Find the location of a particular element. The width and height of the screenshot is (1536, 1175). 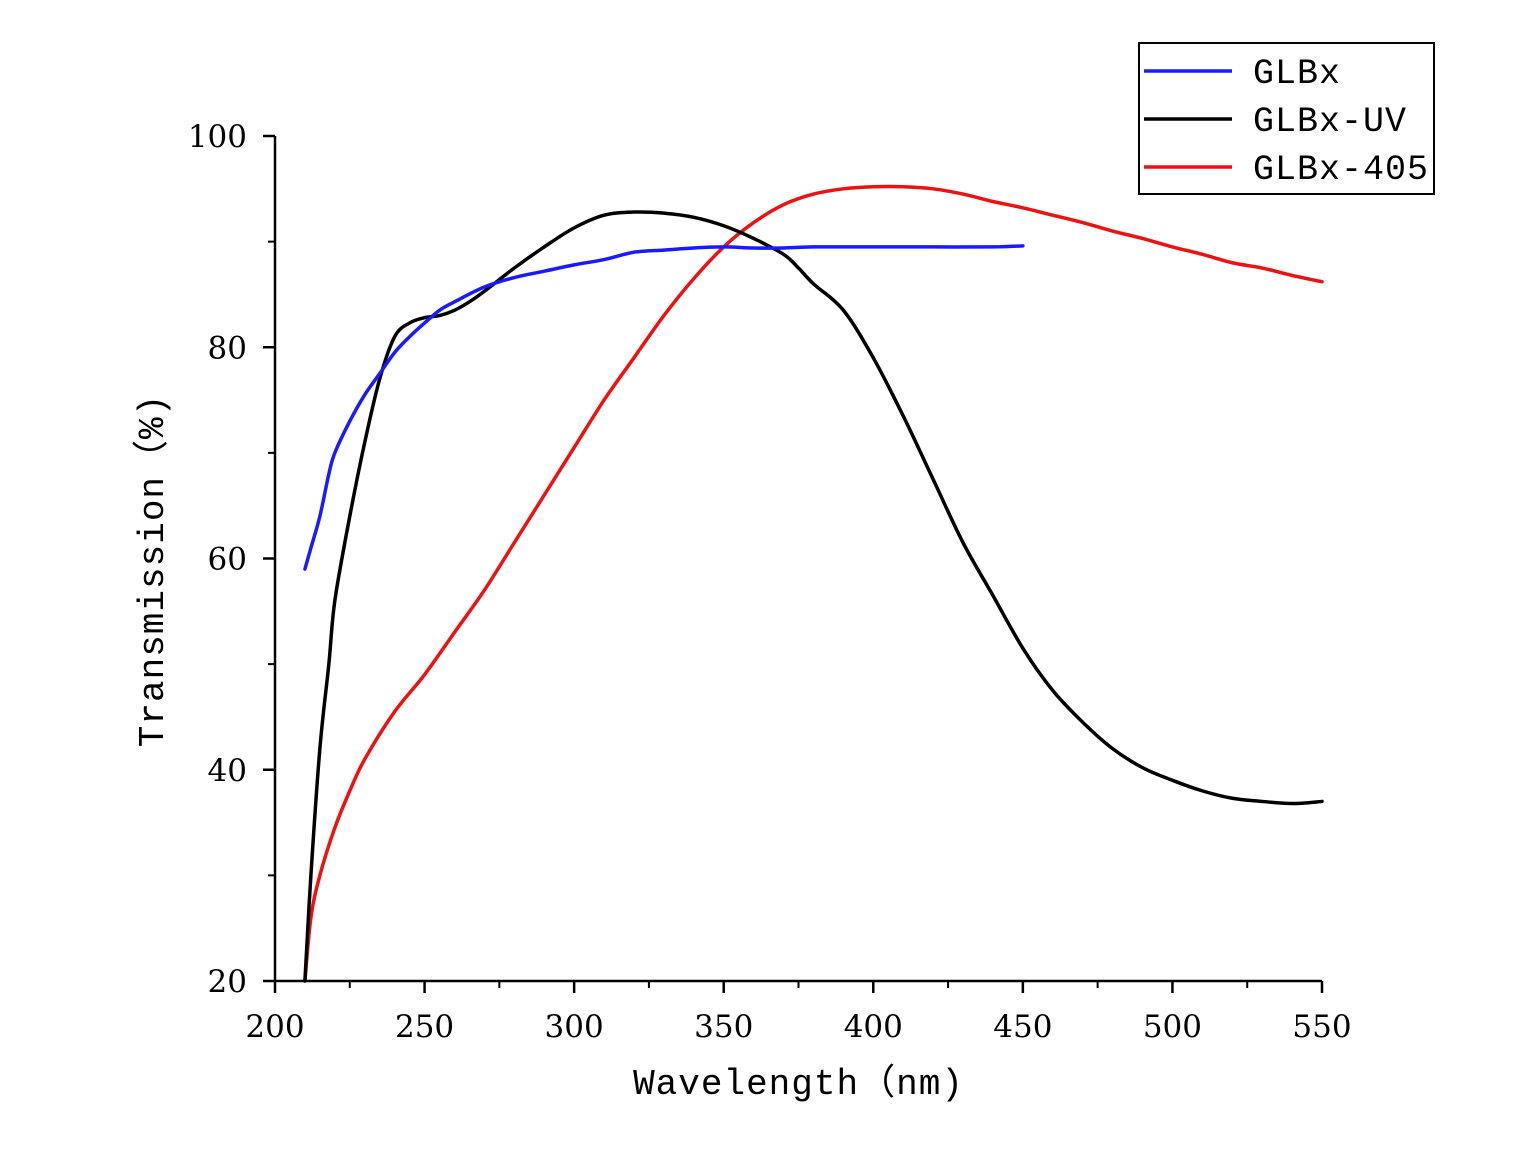

y-tick-label: 60 is located at coordinates (227, 560).